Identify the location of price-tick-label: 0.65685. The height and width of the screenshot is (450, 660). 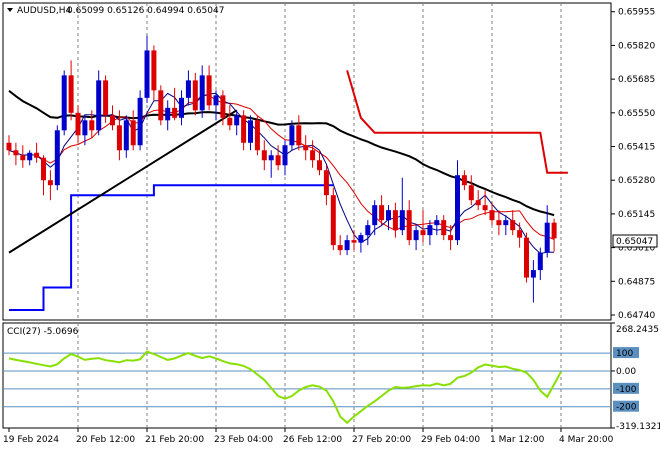
(636, 80).